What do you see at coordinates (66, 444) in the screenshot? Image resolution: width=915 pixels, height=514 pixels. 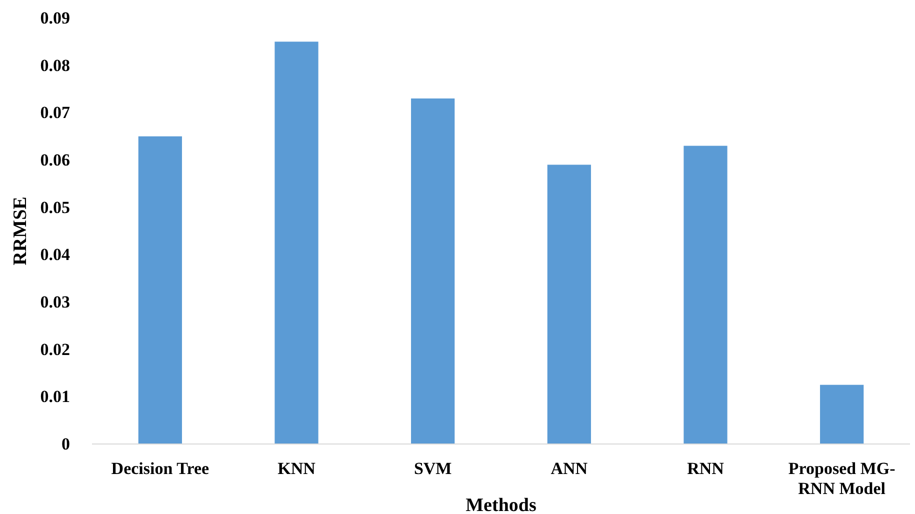 I see `y-tick-label: 0` at bounding box center [66, 444].